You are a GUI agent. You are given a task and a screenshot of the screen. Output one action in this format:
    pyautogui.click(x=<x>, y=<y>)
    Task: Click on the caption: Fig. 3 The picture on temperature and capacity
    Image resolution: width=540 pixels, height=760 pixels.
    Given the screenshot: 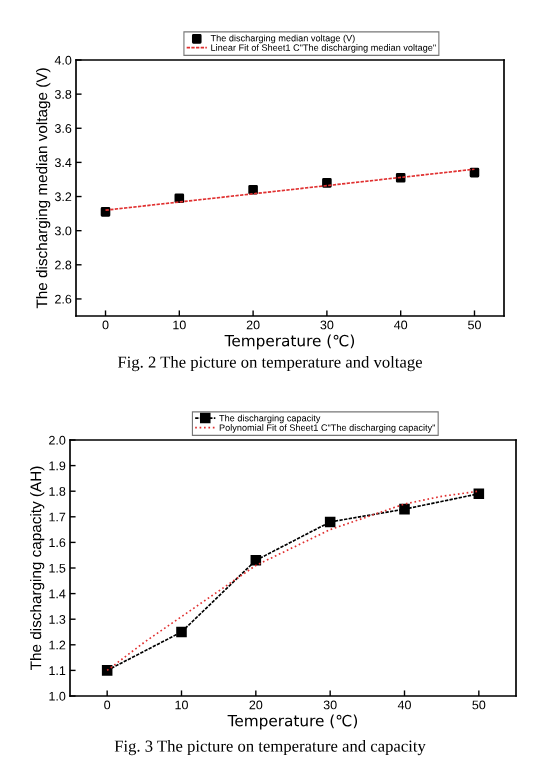 What is the action you would take?
    pyautogui.click(x=270, y=748)
    